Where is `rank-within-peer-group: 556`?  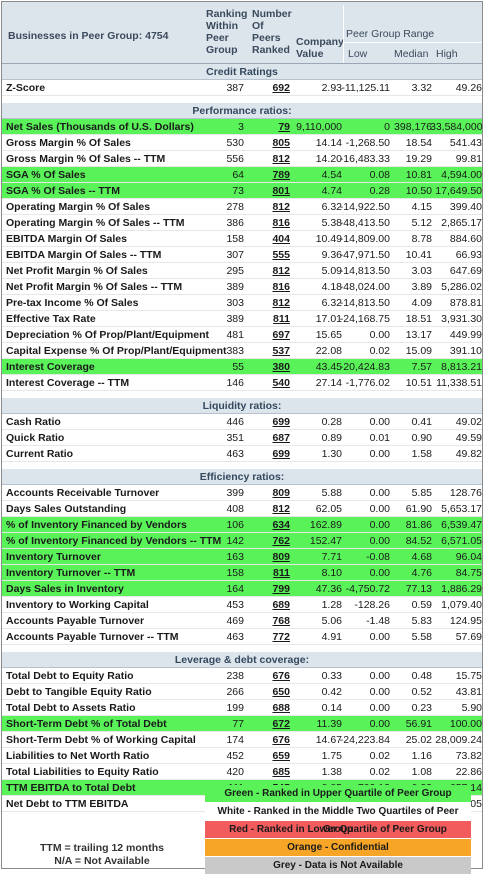
rank-within-peer-group: 556 is located at coordinates (235, 159).